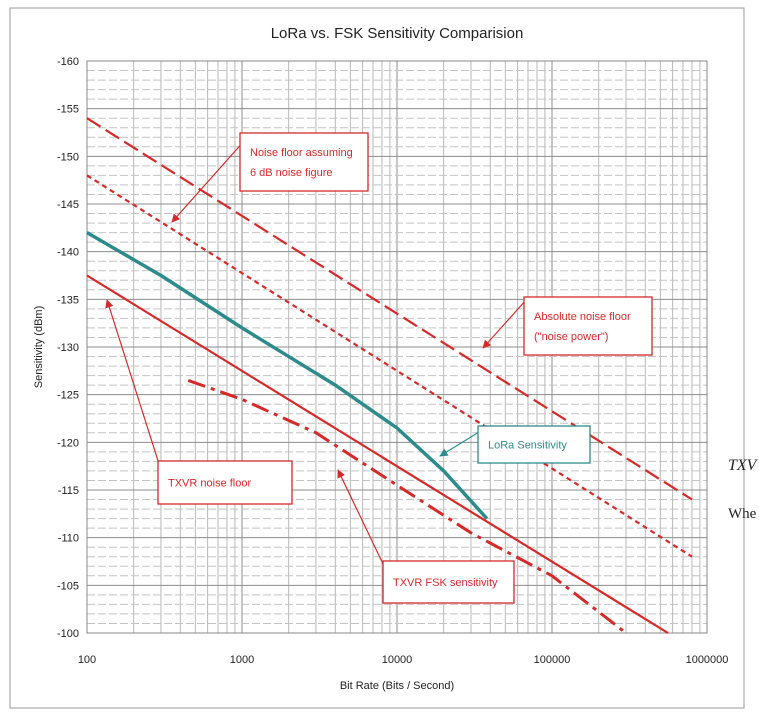 The width and height of the screenshot is (759, 719). I want to click on y-tick-label: -125, so click(68, 396).